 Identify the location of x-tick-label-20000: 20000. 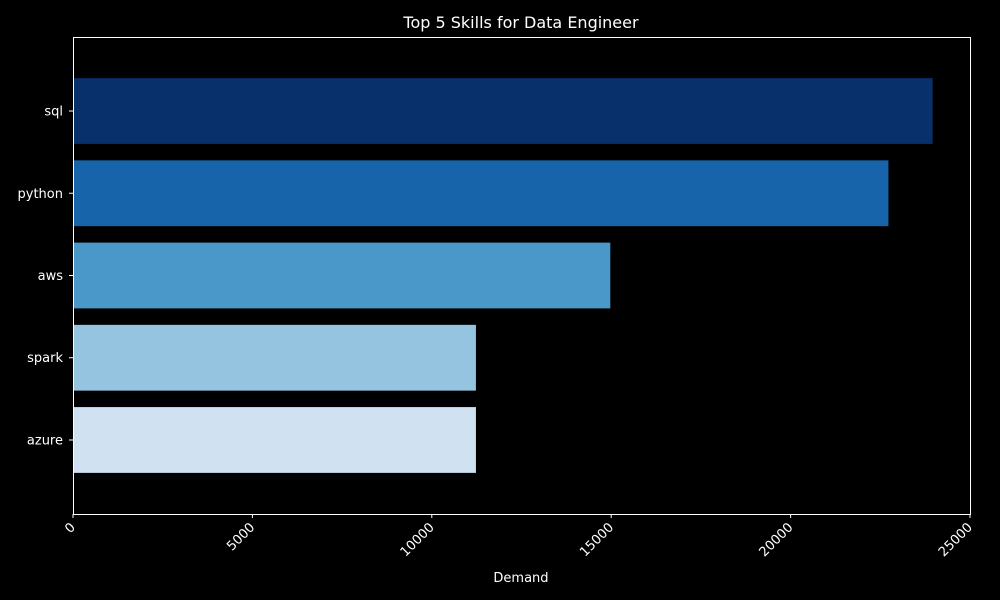
(777, 540).